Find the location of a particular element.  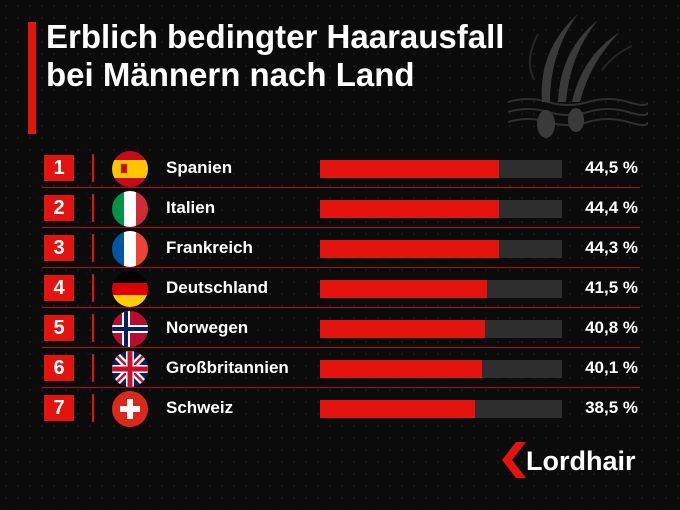

ranking-row: 4 Deutschland 41,5 % is located at coordinates (340, 288).